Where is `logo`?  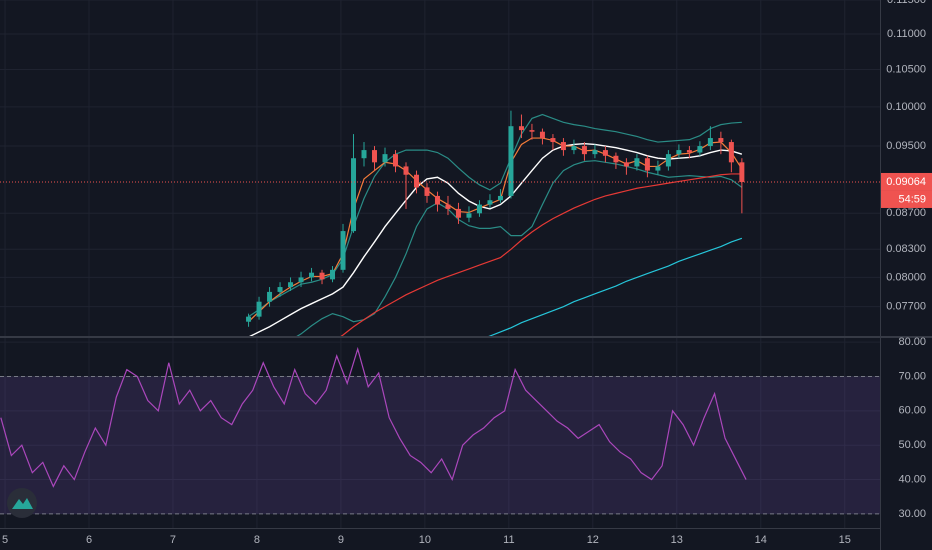
logo is located at coordinates (22, 503).